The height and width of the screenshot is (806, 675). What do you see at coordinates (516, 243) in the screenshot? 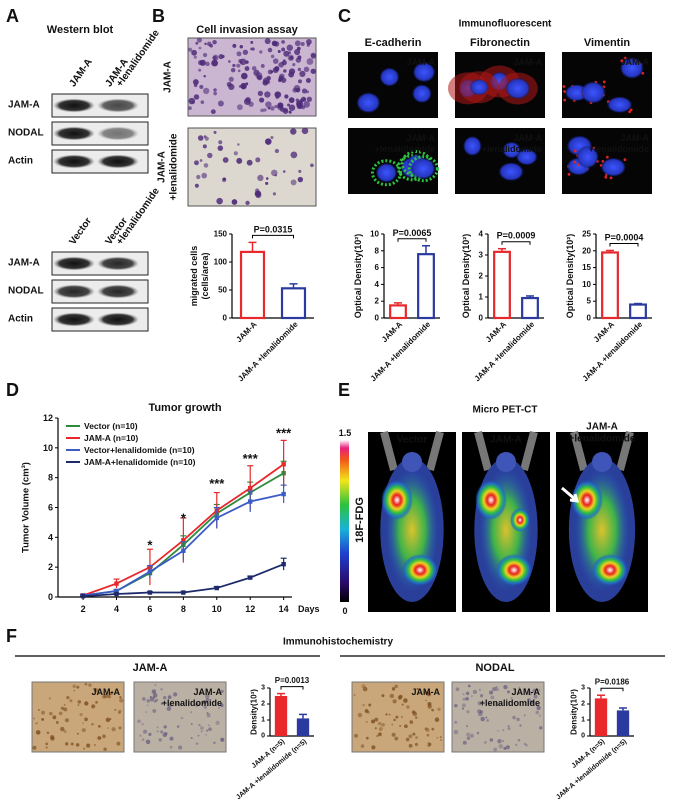
I see `significance-bracket` at bounding box center [516, 243].